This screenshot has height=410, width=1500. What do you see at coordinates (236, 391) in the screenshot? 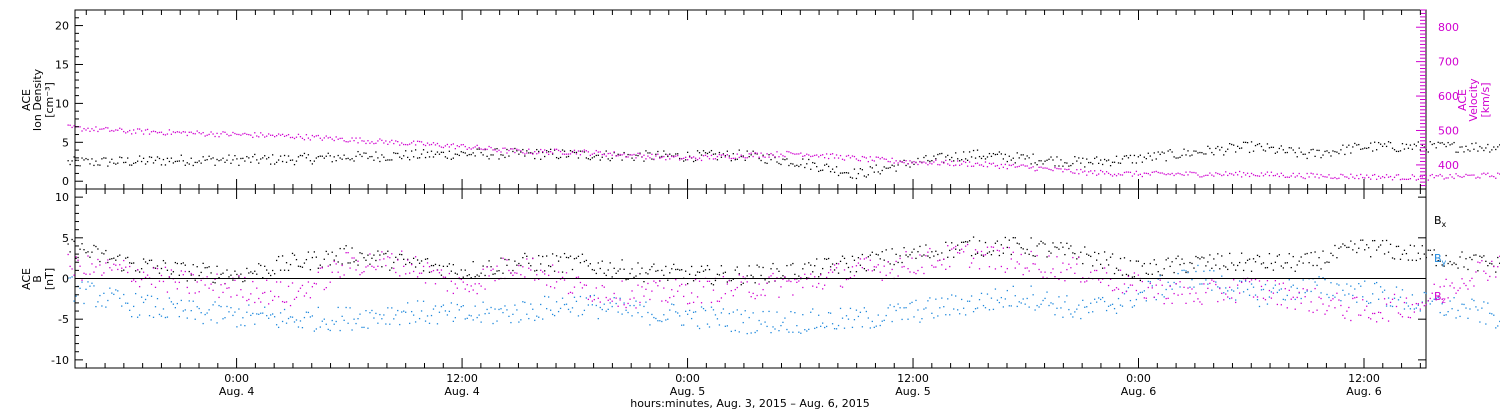
I see `xtick-date: Aug. 4` at bounding box center [236, 391].